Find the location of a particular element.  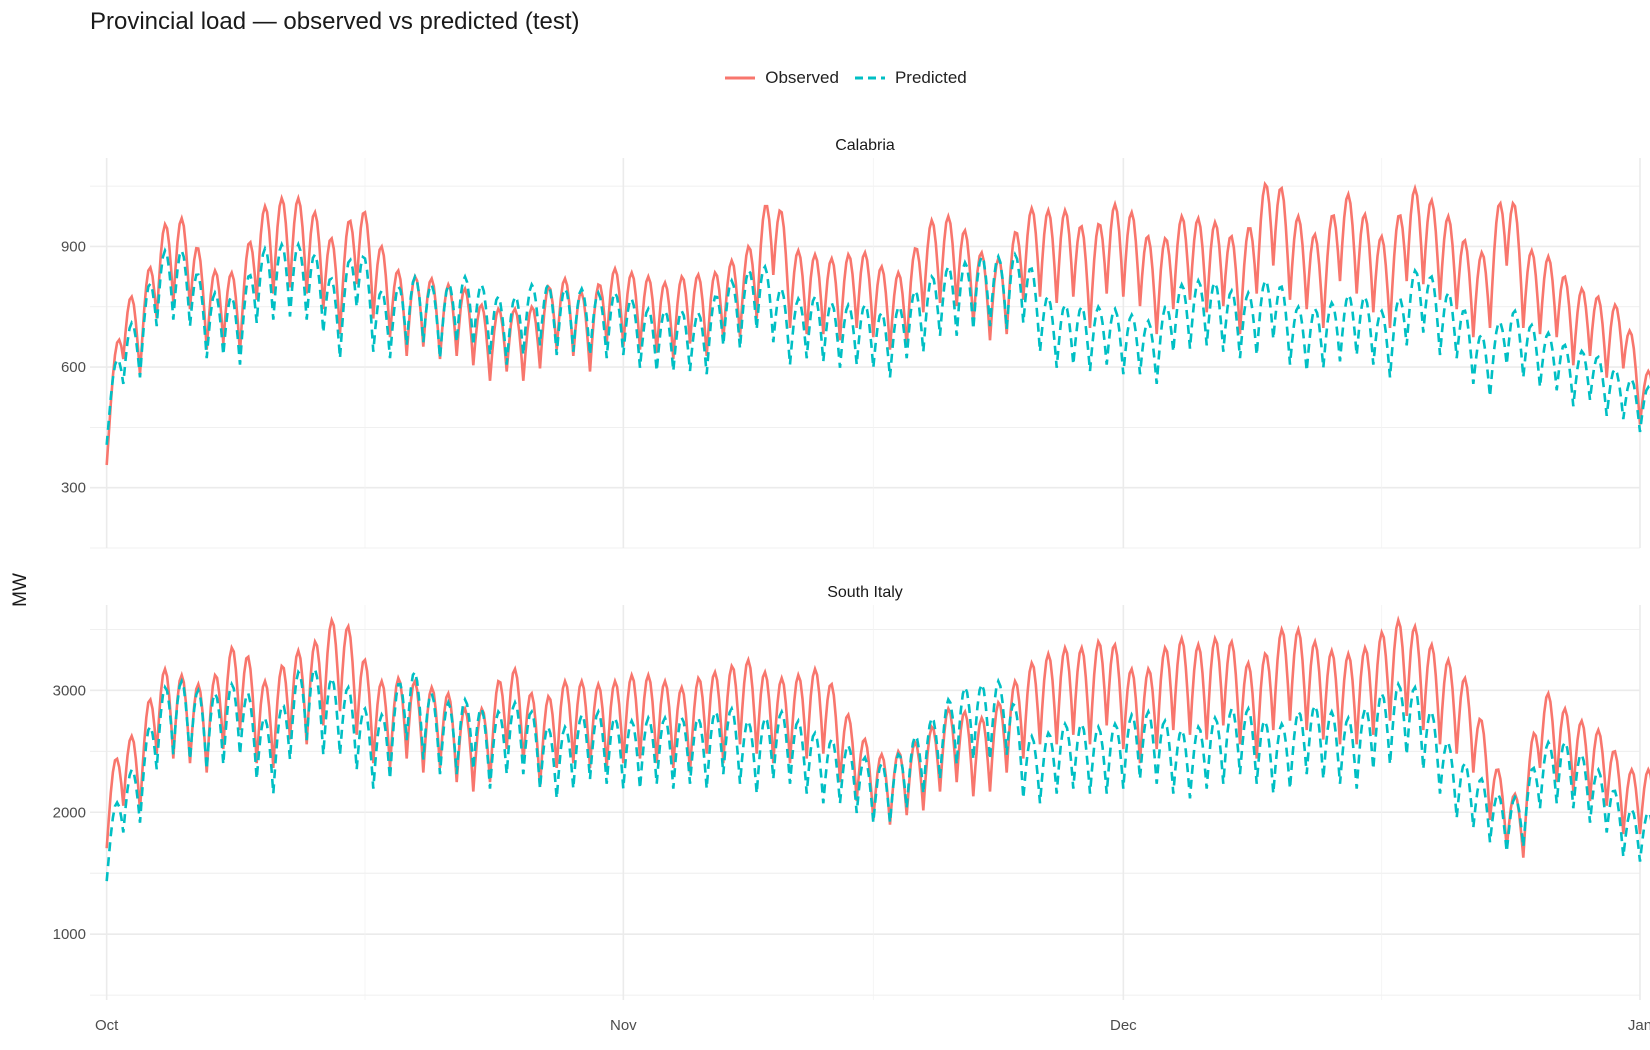

legend-item-predicted: Predicted is located at coordinates (910, 78).